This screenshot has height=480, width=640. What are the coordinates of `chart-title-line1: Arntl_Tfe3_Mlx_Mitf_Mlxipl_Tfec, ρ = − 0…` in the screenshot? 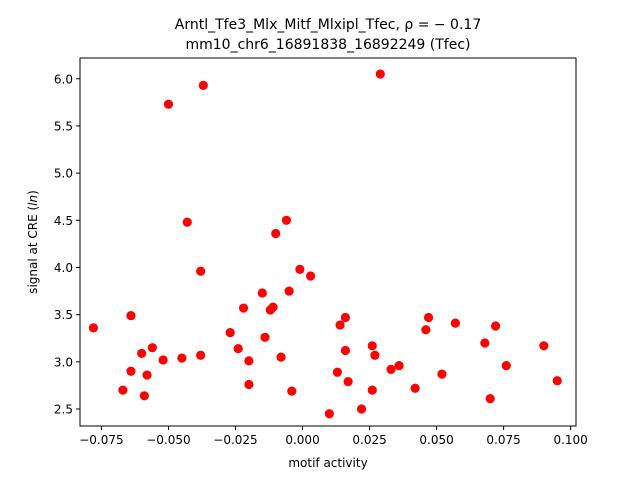 It's located at (328, 25).